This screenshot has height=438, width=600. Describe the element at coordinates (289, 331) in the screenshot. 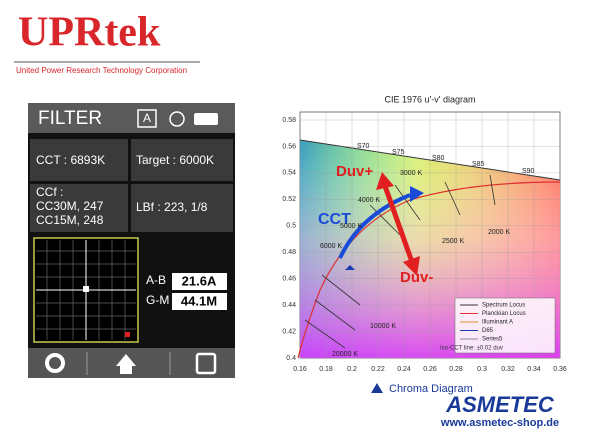

I see `y-tick-label: 0.42` at that location.